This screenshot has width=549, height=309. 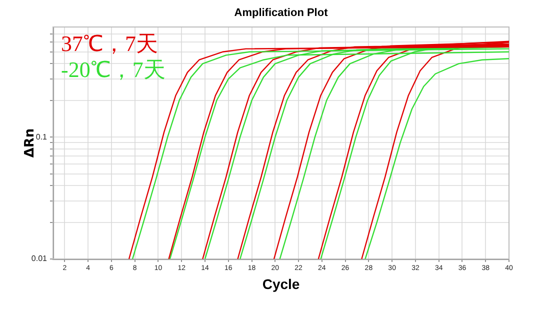 What do you see at coordinates (281, 13) in the screenshot?
I see `chart-title: Amplification Plot` at bounding box center [281, 13].